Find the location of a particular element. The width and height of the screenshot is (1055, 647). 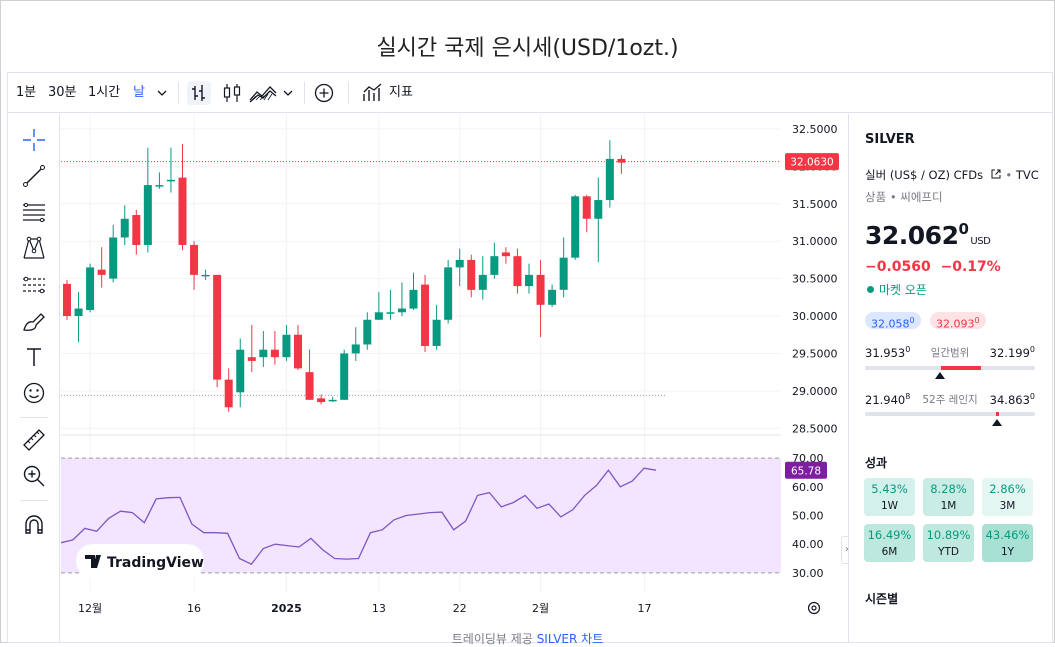

performance-value: 16.49% is located at coordinates (889, 535).